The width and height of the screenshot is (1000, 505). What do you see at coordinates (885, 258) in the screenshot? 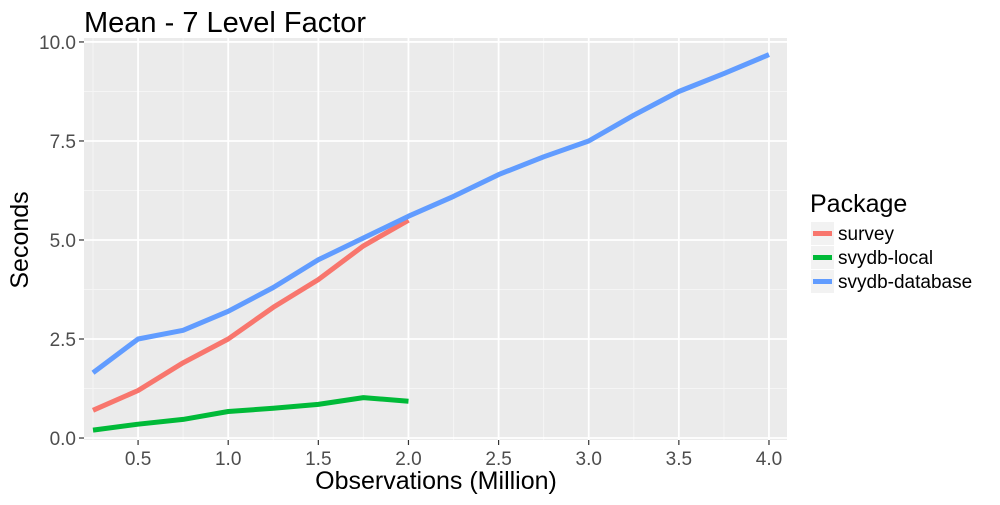
I see `legend-label: svydb-local` at bounding box center [885, 258].